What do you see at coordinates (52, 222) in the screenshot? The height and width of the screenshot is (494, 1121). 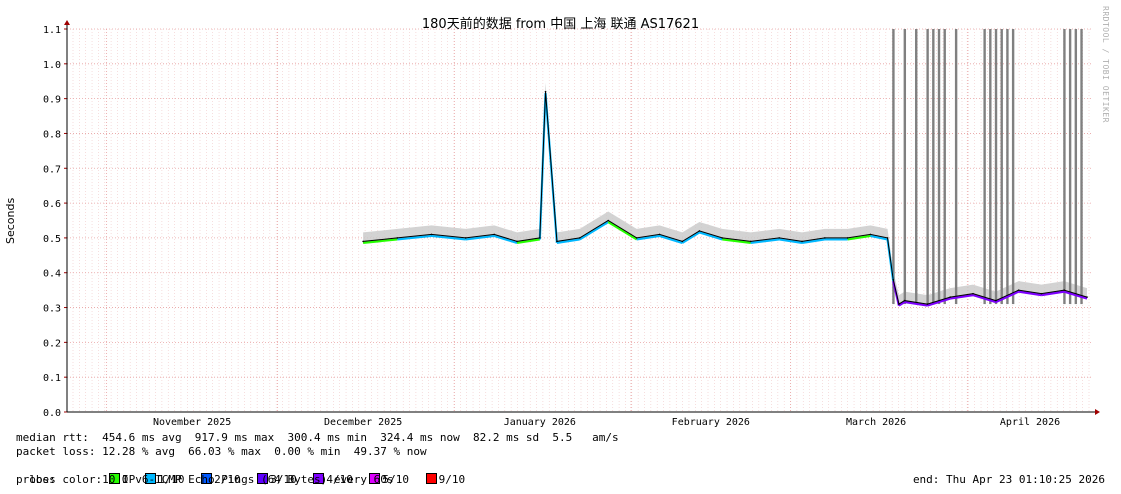 I see `y-tick-labels: 0.0 0.1 0.2 0.3 0.4 0.5 0.6 0.7 0.8 0.9 1.0 1.1` at bounding box center [52, 222].